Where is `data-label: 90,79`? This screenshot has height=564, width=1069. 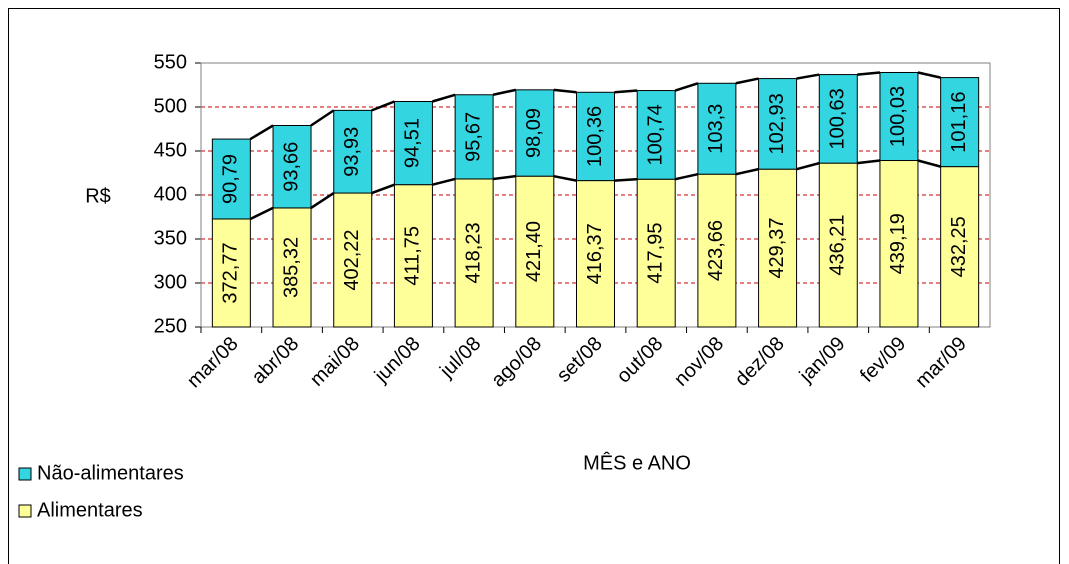 data-label: 90,79 is located at coordinates (231, 179).